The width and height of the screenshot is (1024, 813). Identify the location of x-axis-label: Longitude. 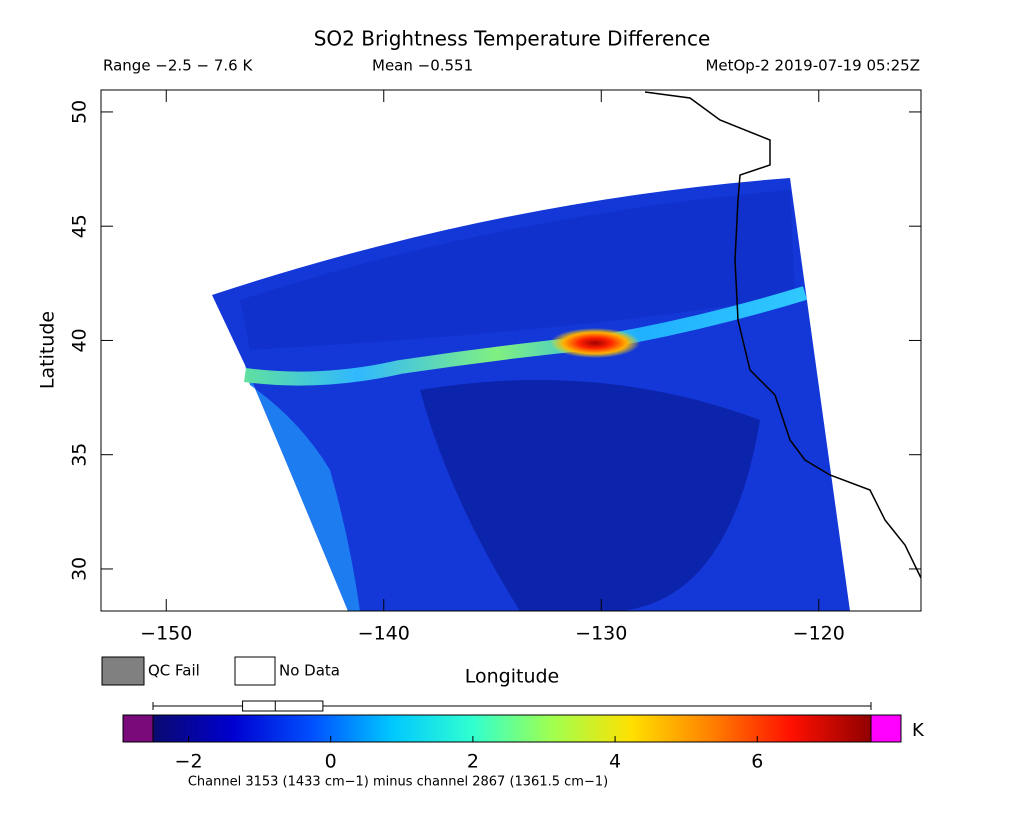
(512, 677).